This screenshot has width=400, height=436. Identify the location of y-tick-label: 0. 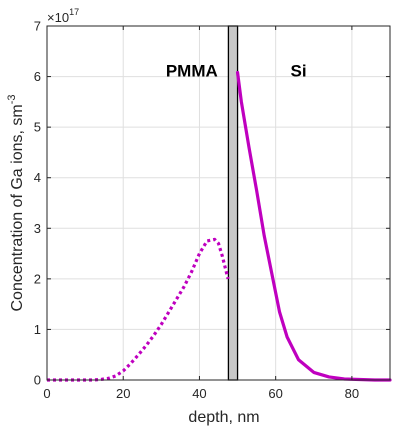
(37, 380).